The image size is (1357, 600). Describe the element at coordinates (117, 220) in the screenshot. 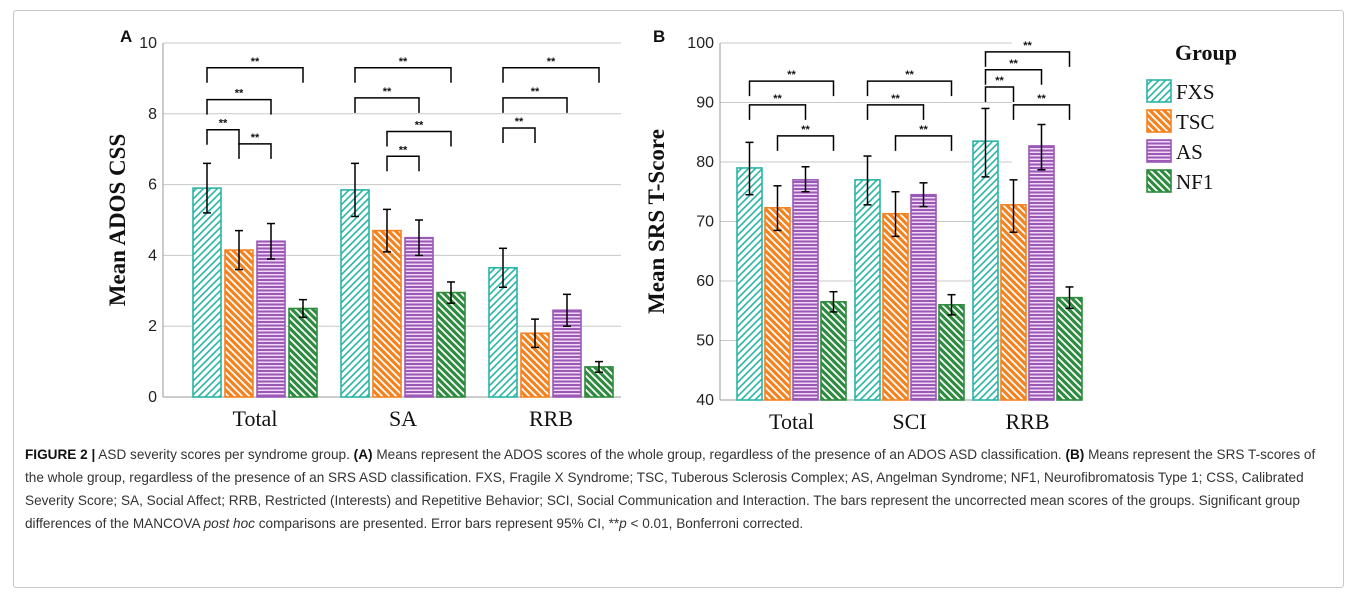

I see `y-axis-label: Mean ADOS CSS` at that location.